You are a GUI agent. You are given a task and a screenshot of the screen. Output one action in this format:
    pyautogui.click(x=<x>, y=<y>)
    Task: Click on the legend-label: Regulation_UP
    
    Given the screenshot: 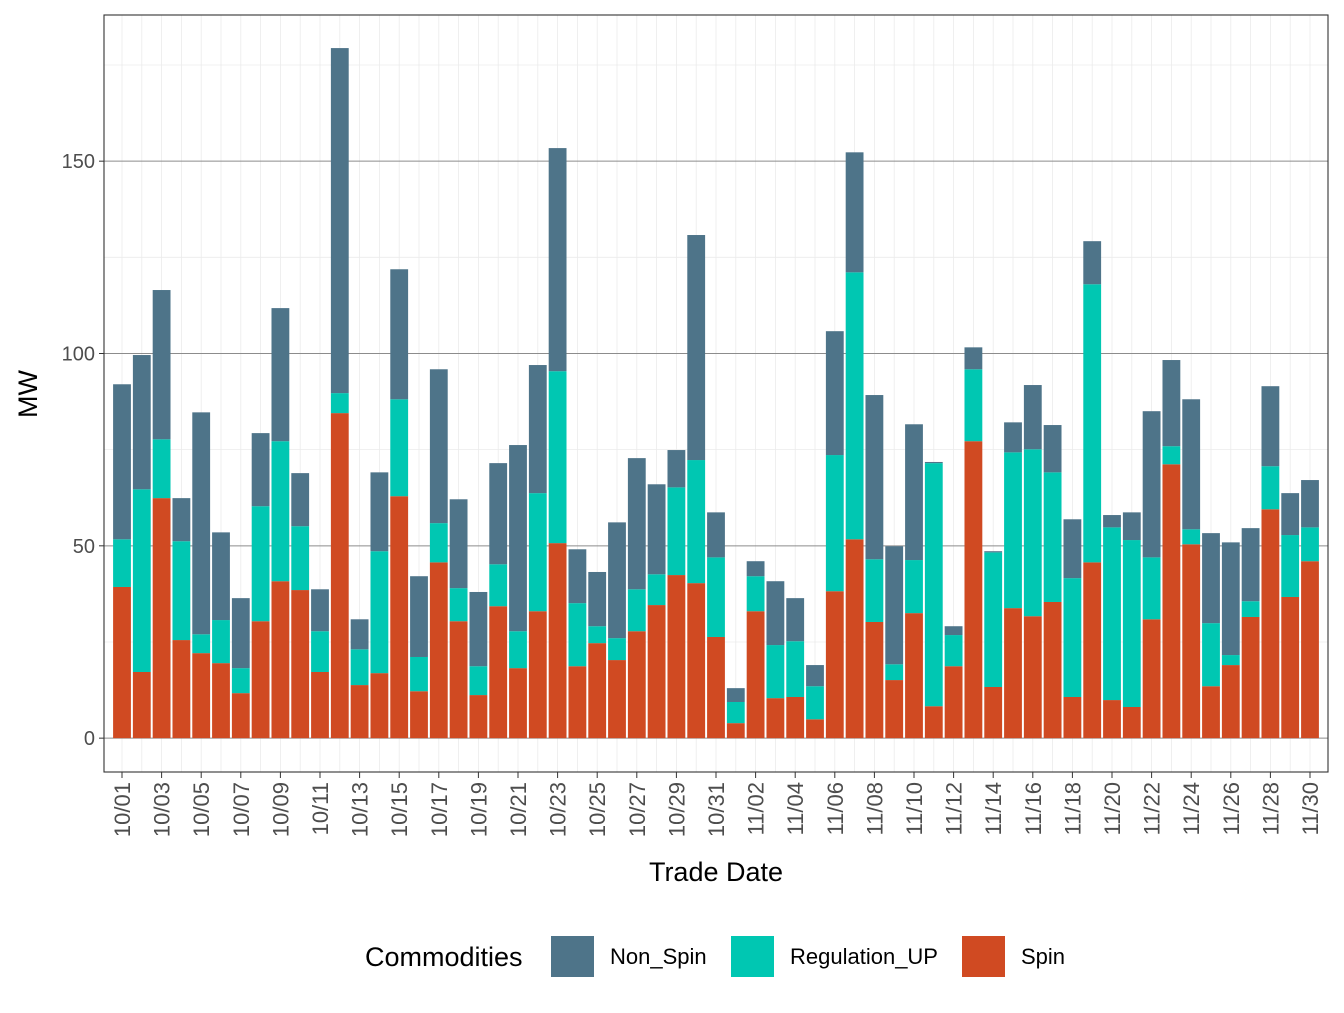 What is the action you would take?
    pyautogui.click(x=864, y=956)
    